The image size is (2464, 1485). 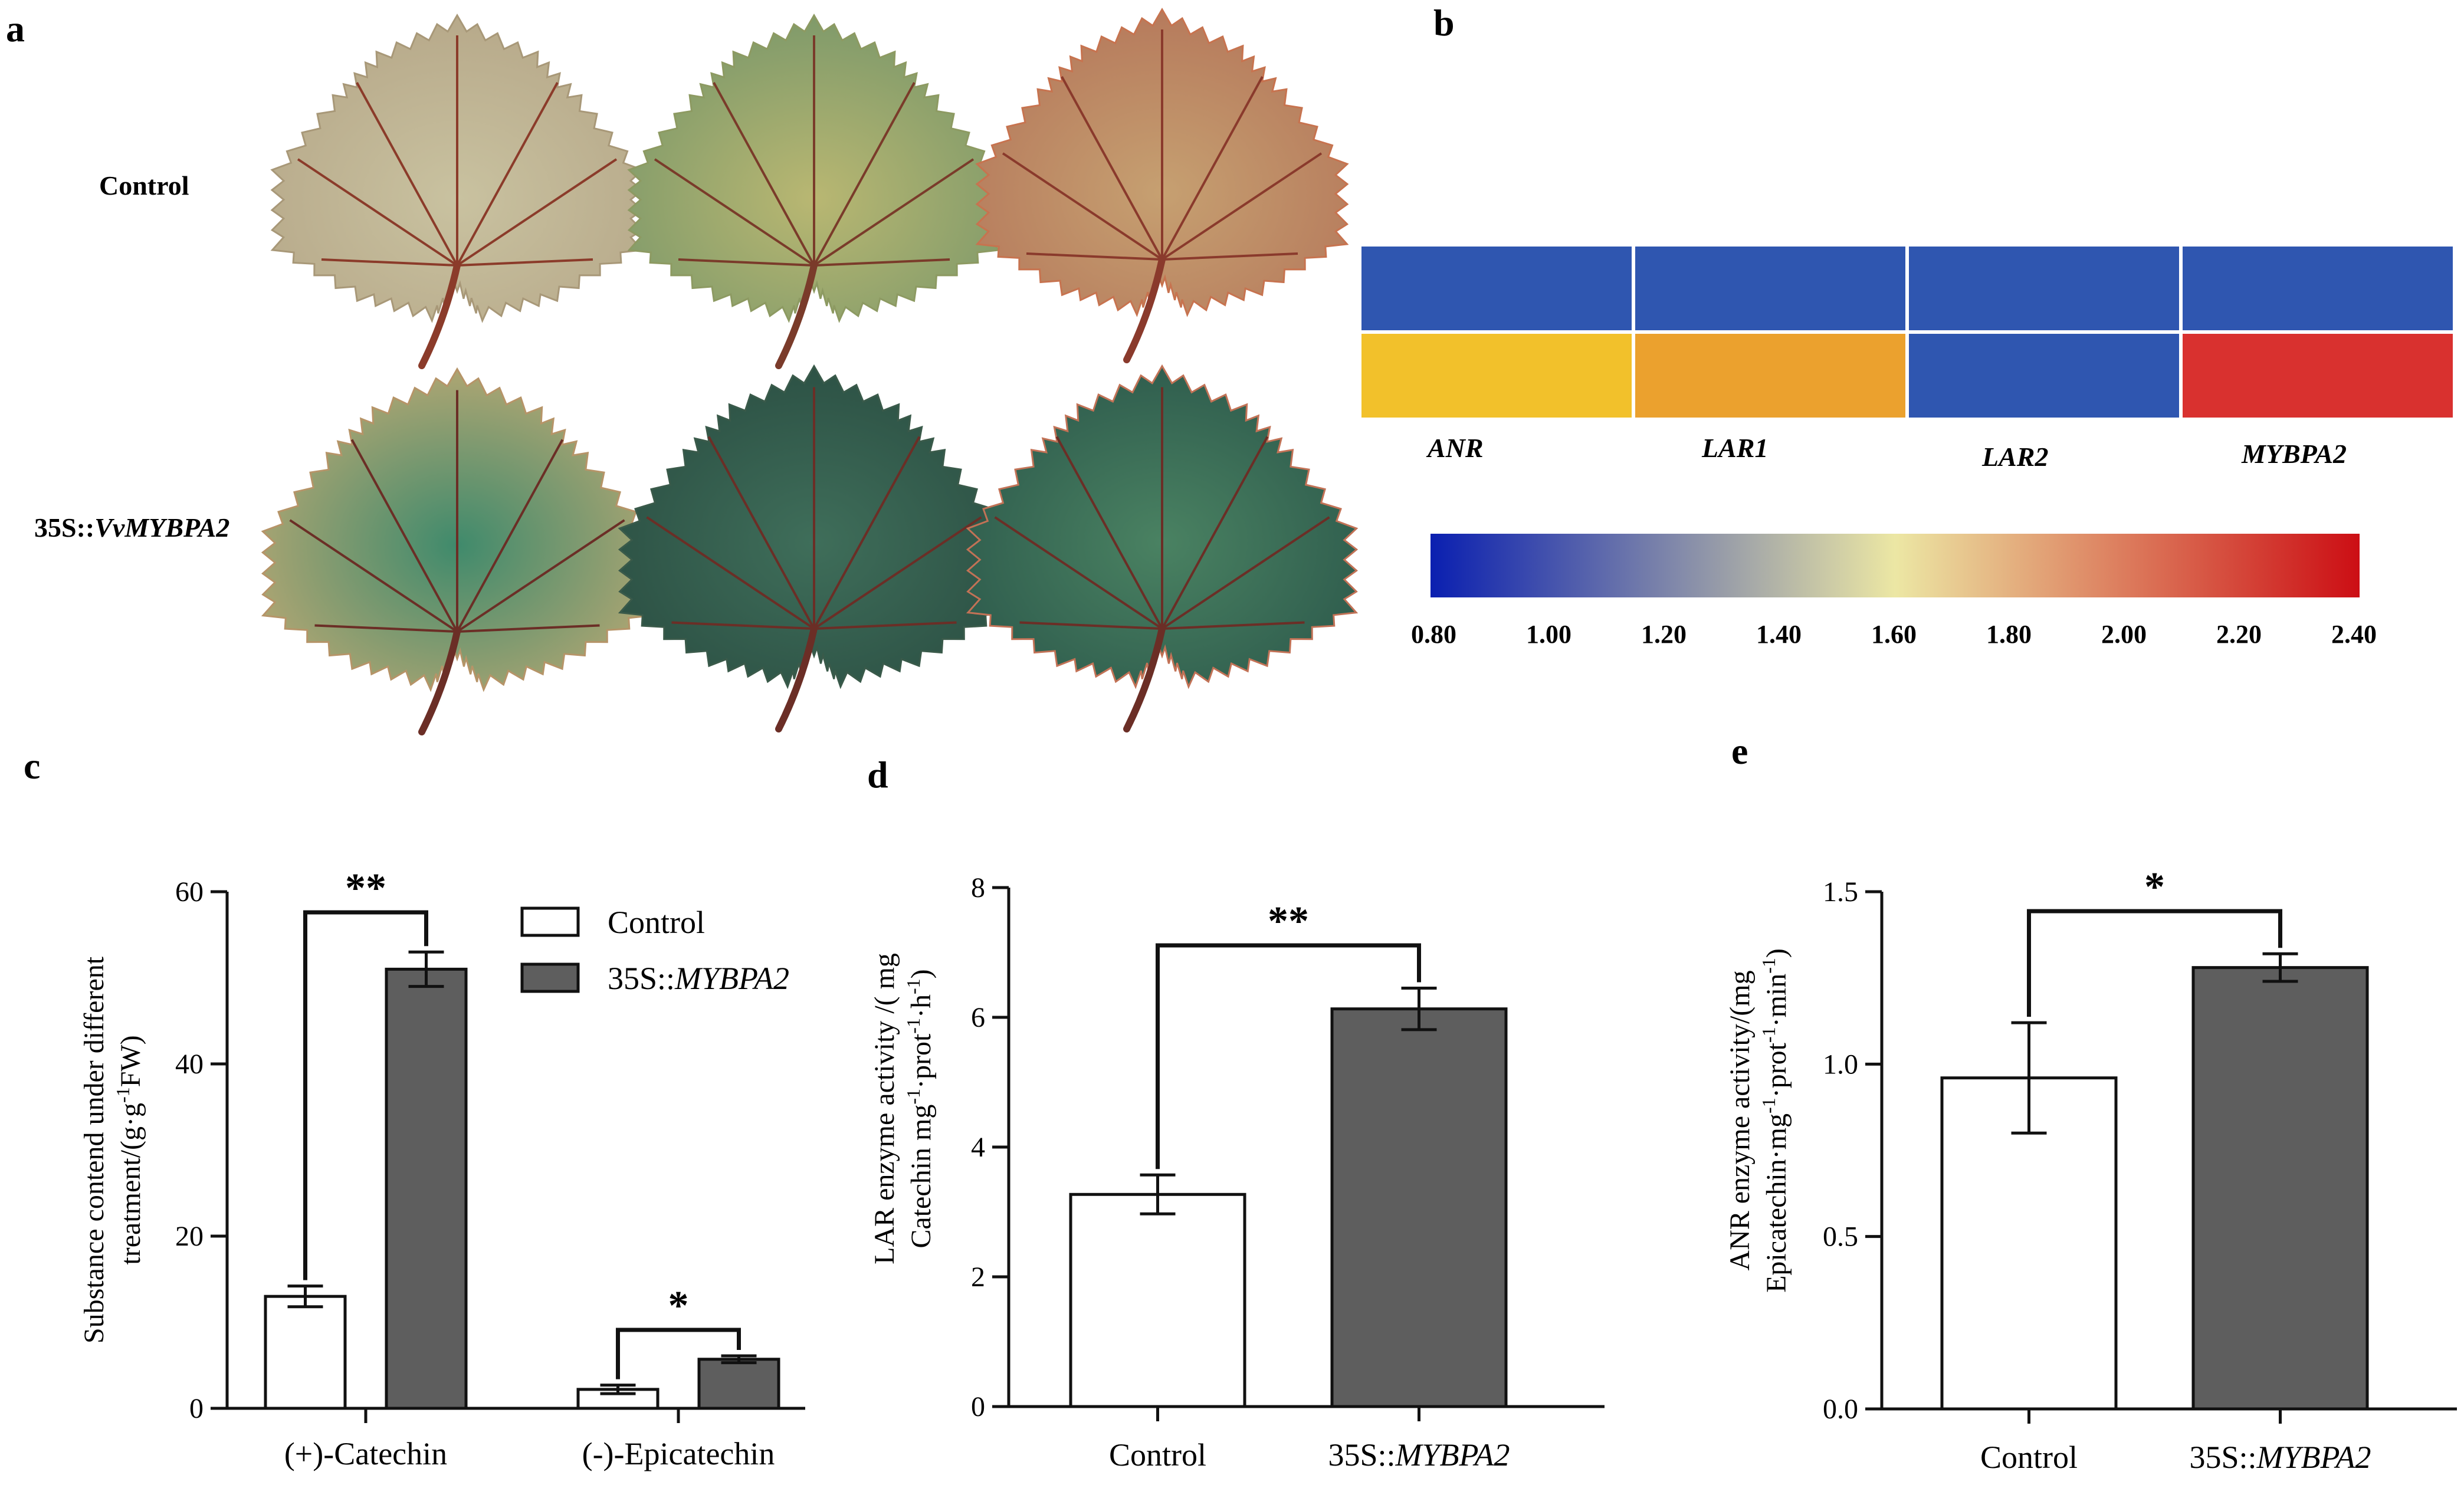 I want to click on row-label-control: Control, so click(x=144, y=186).